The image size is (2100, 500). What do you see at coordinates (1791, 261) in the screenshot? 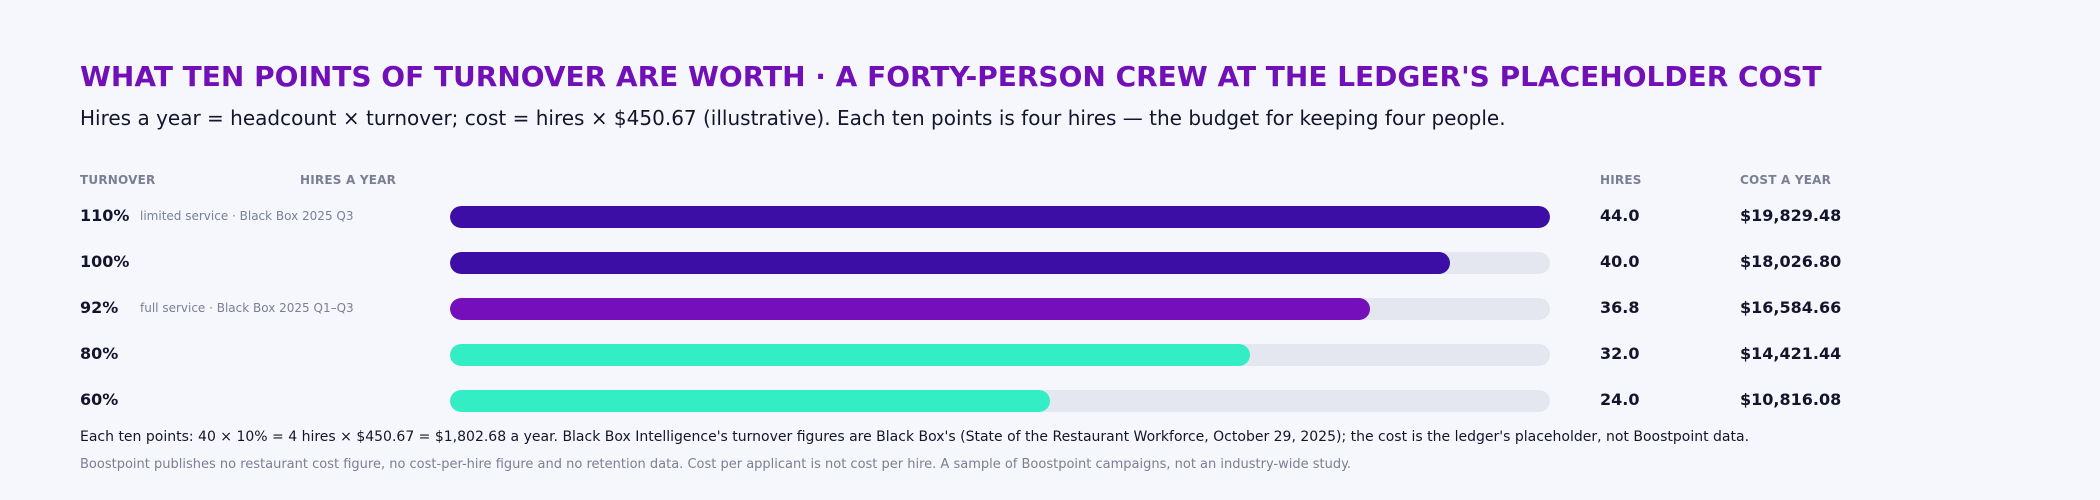
I see `cost-value: $18,026.80` at bounding box center [1791, 261].